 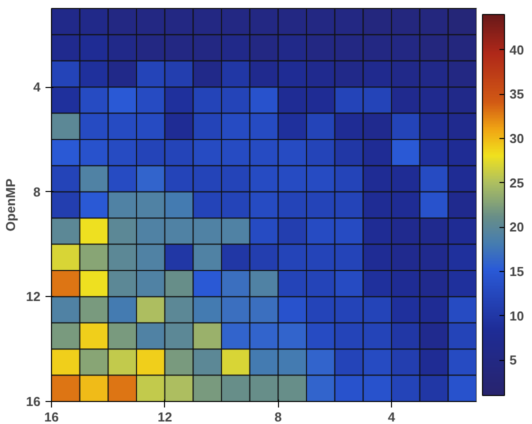 I want to click on color-bar-label: 30, so click(x=517, y=138).